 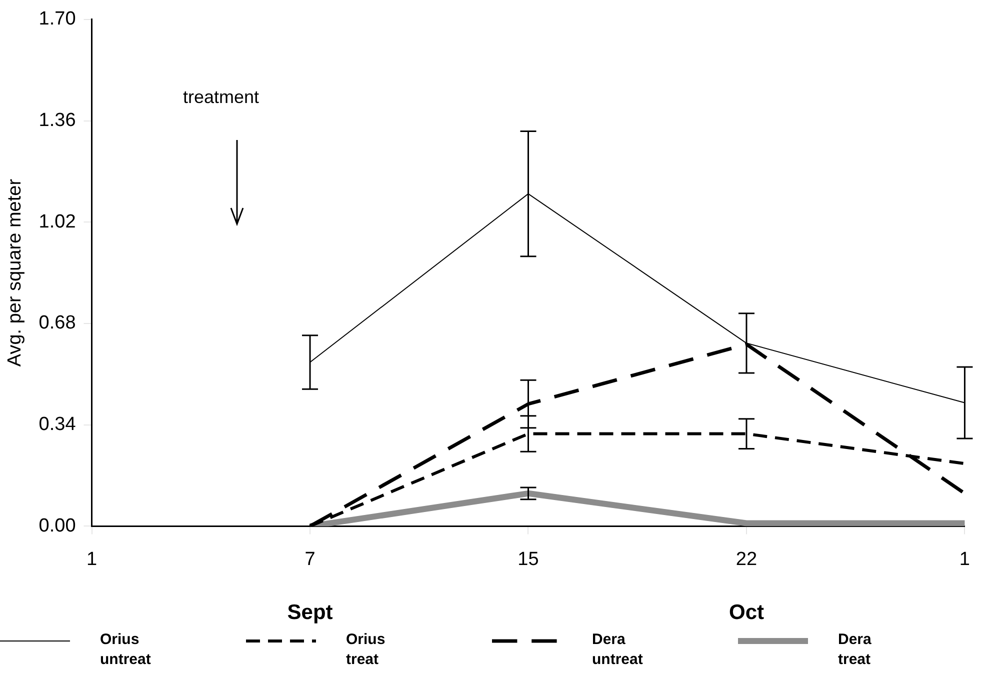 I want to click on legend-label: Dera treat, so click(x=855, y=650).